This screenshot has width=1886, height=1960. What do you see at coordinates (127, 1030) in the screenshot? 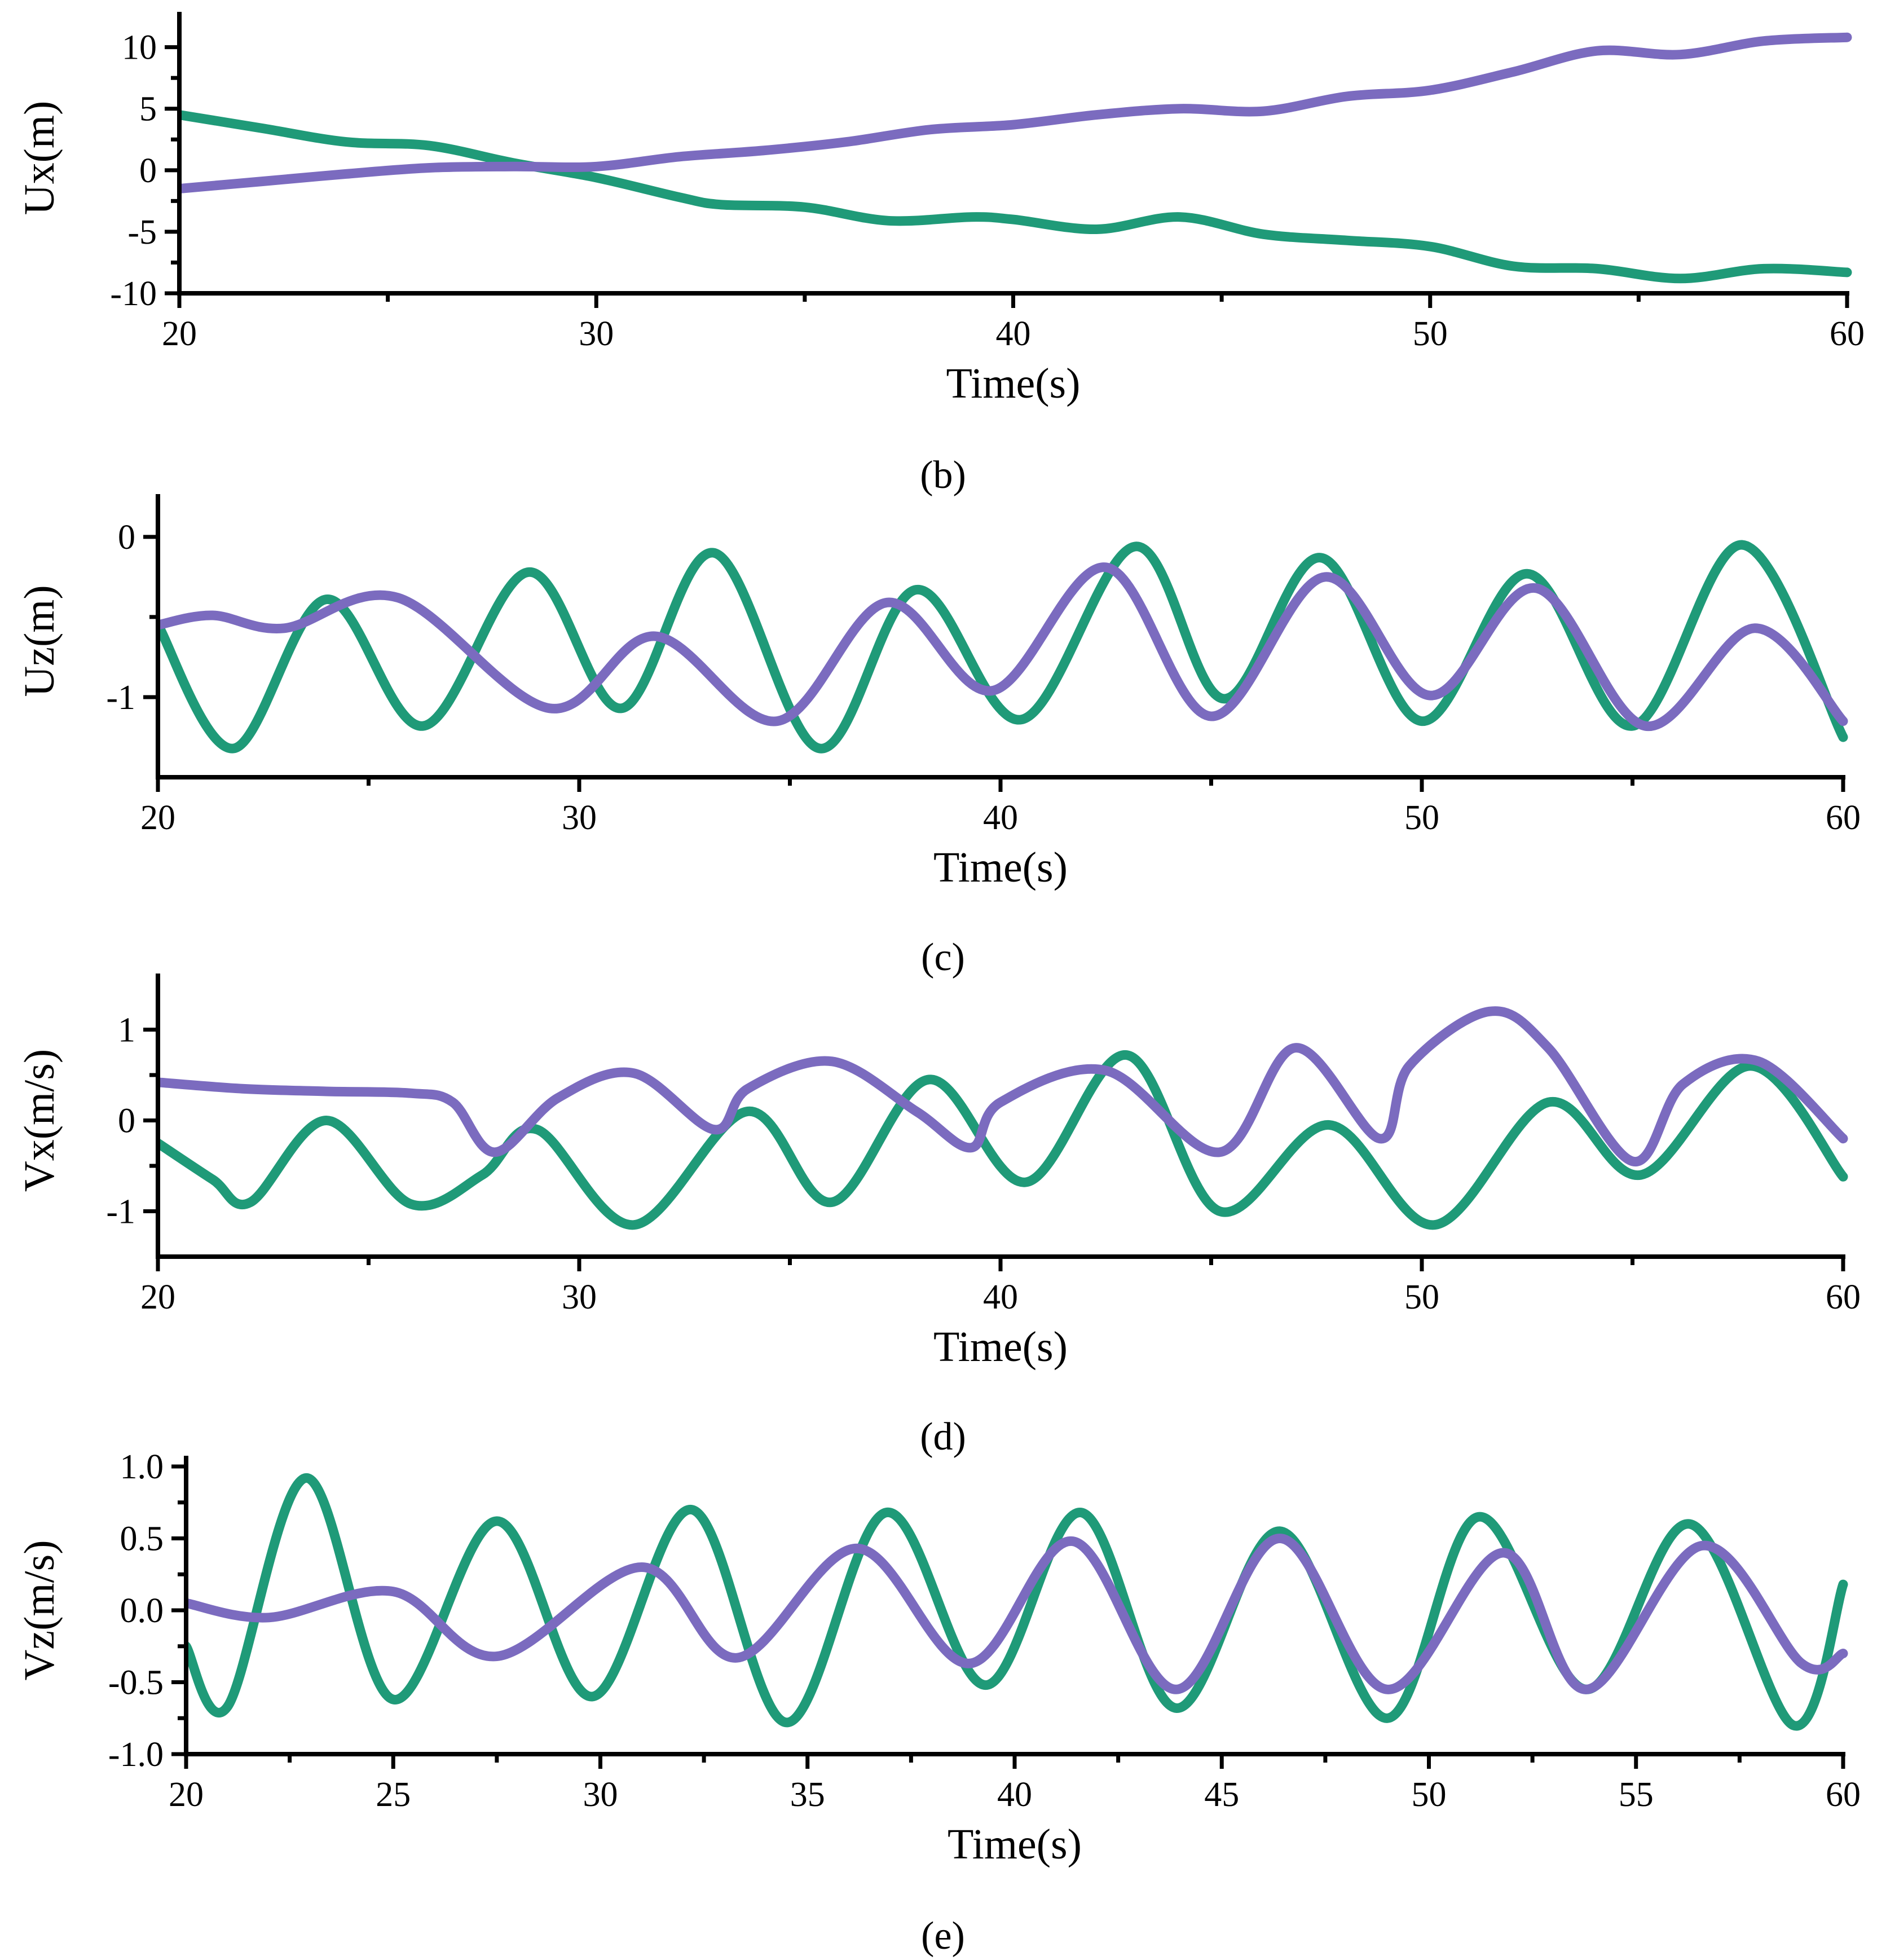
I see `y-tick-label: 1` at bounding box center [127, 1030].